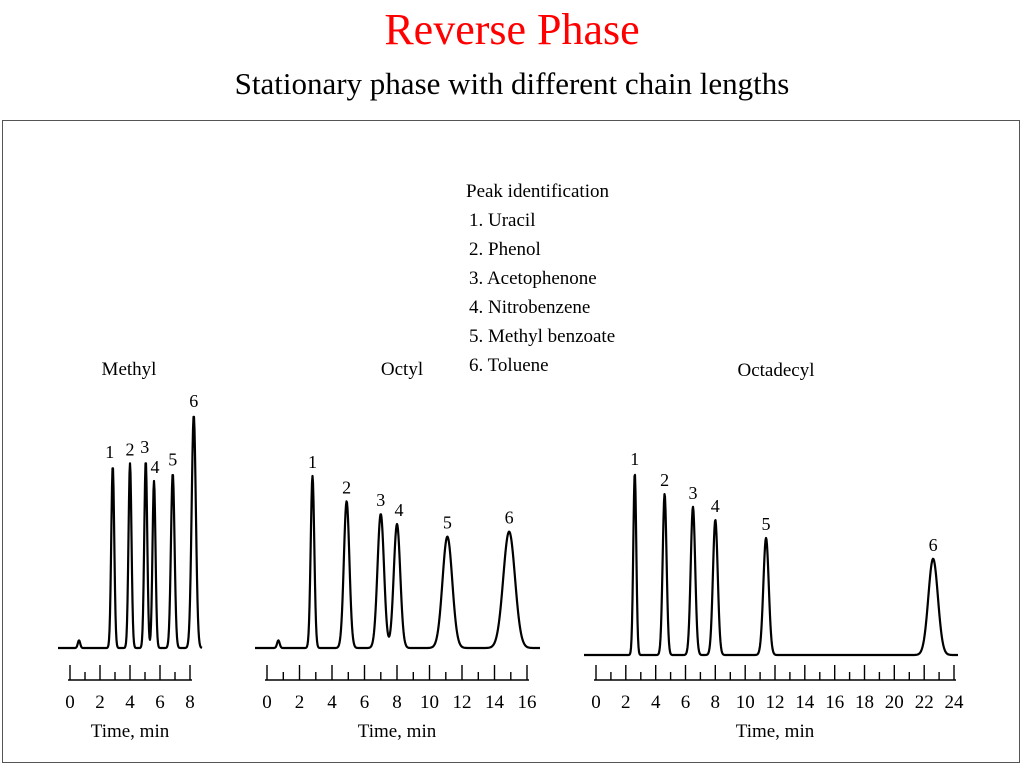 Image resolution: width=1024 pixels, height=768 pixels. Describe the element at coordinates (129, 369) in the screenshot. I see `panel-title-methyl: Methyl` at that location.